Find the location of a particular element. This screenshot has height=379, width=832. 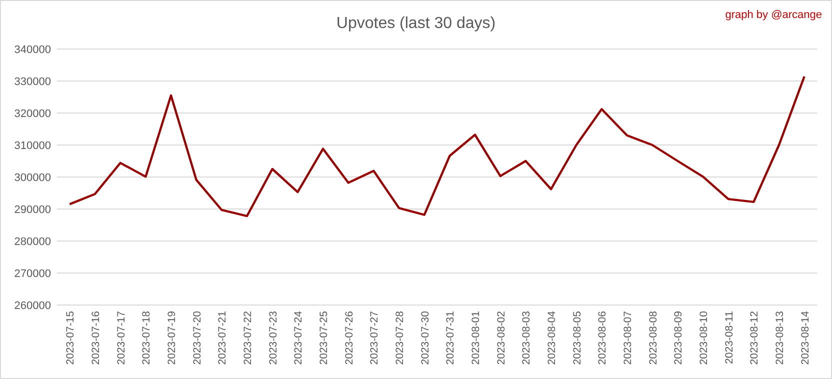

y-tick-label: 280000 is located at coordinates (32, 242).